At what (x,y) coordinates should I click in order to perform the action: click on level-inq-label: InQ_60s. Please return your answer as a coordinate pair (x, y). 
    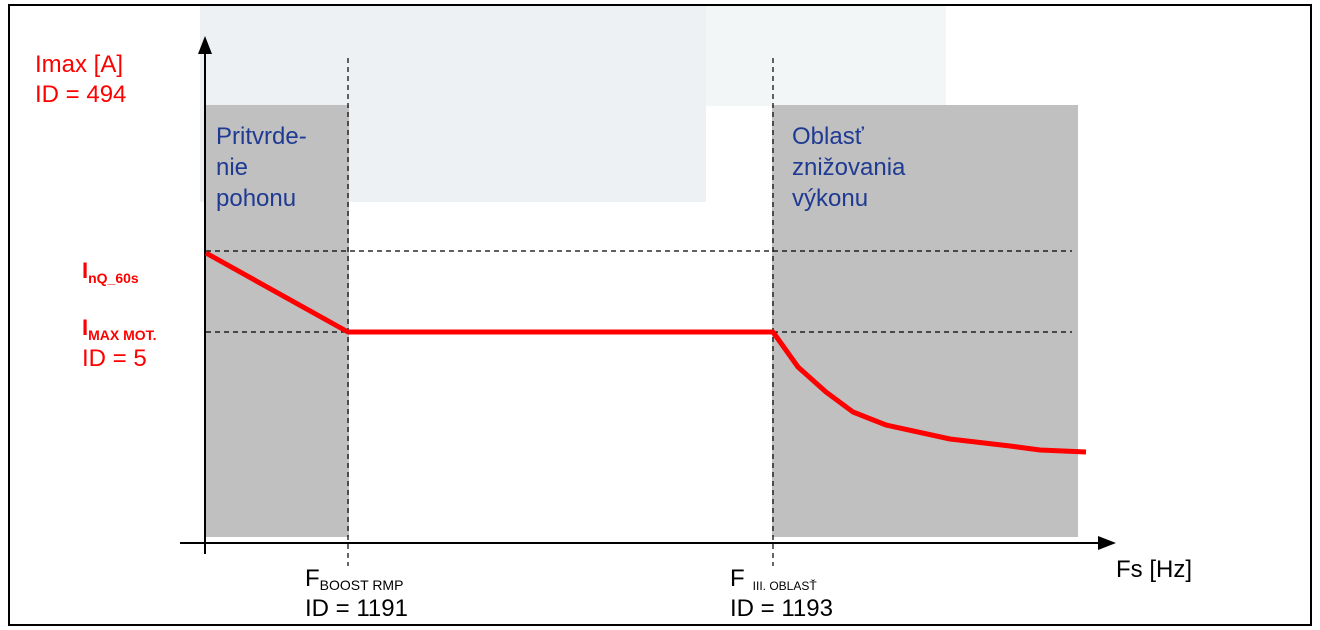
    Looking at the image, I should click on (110, 272).